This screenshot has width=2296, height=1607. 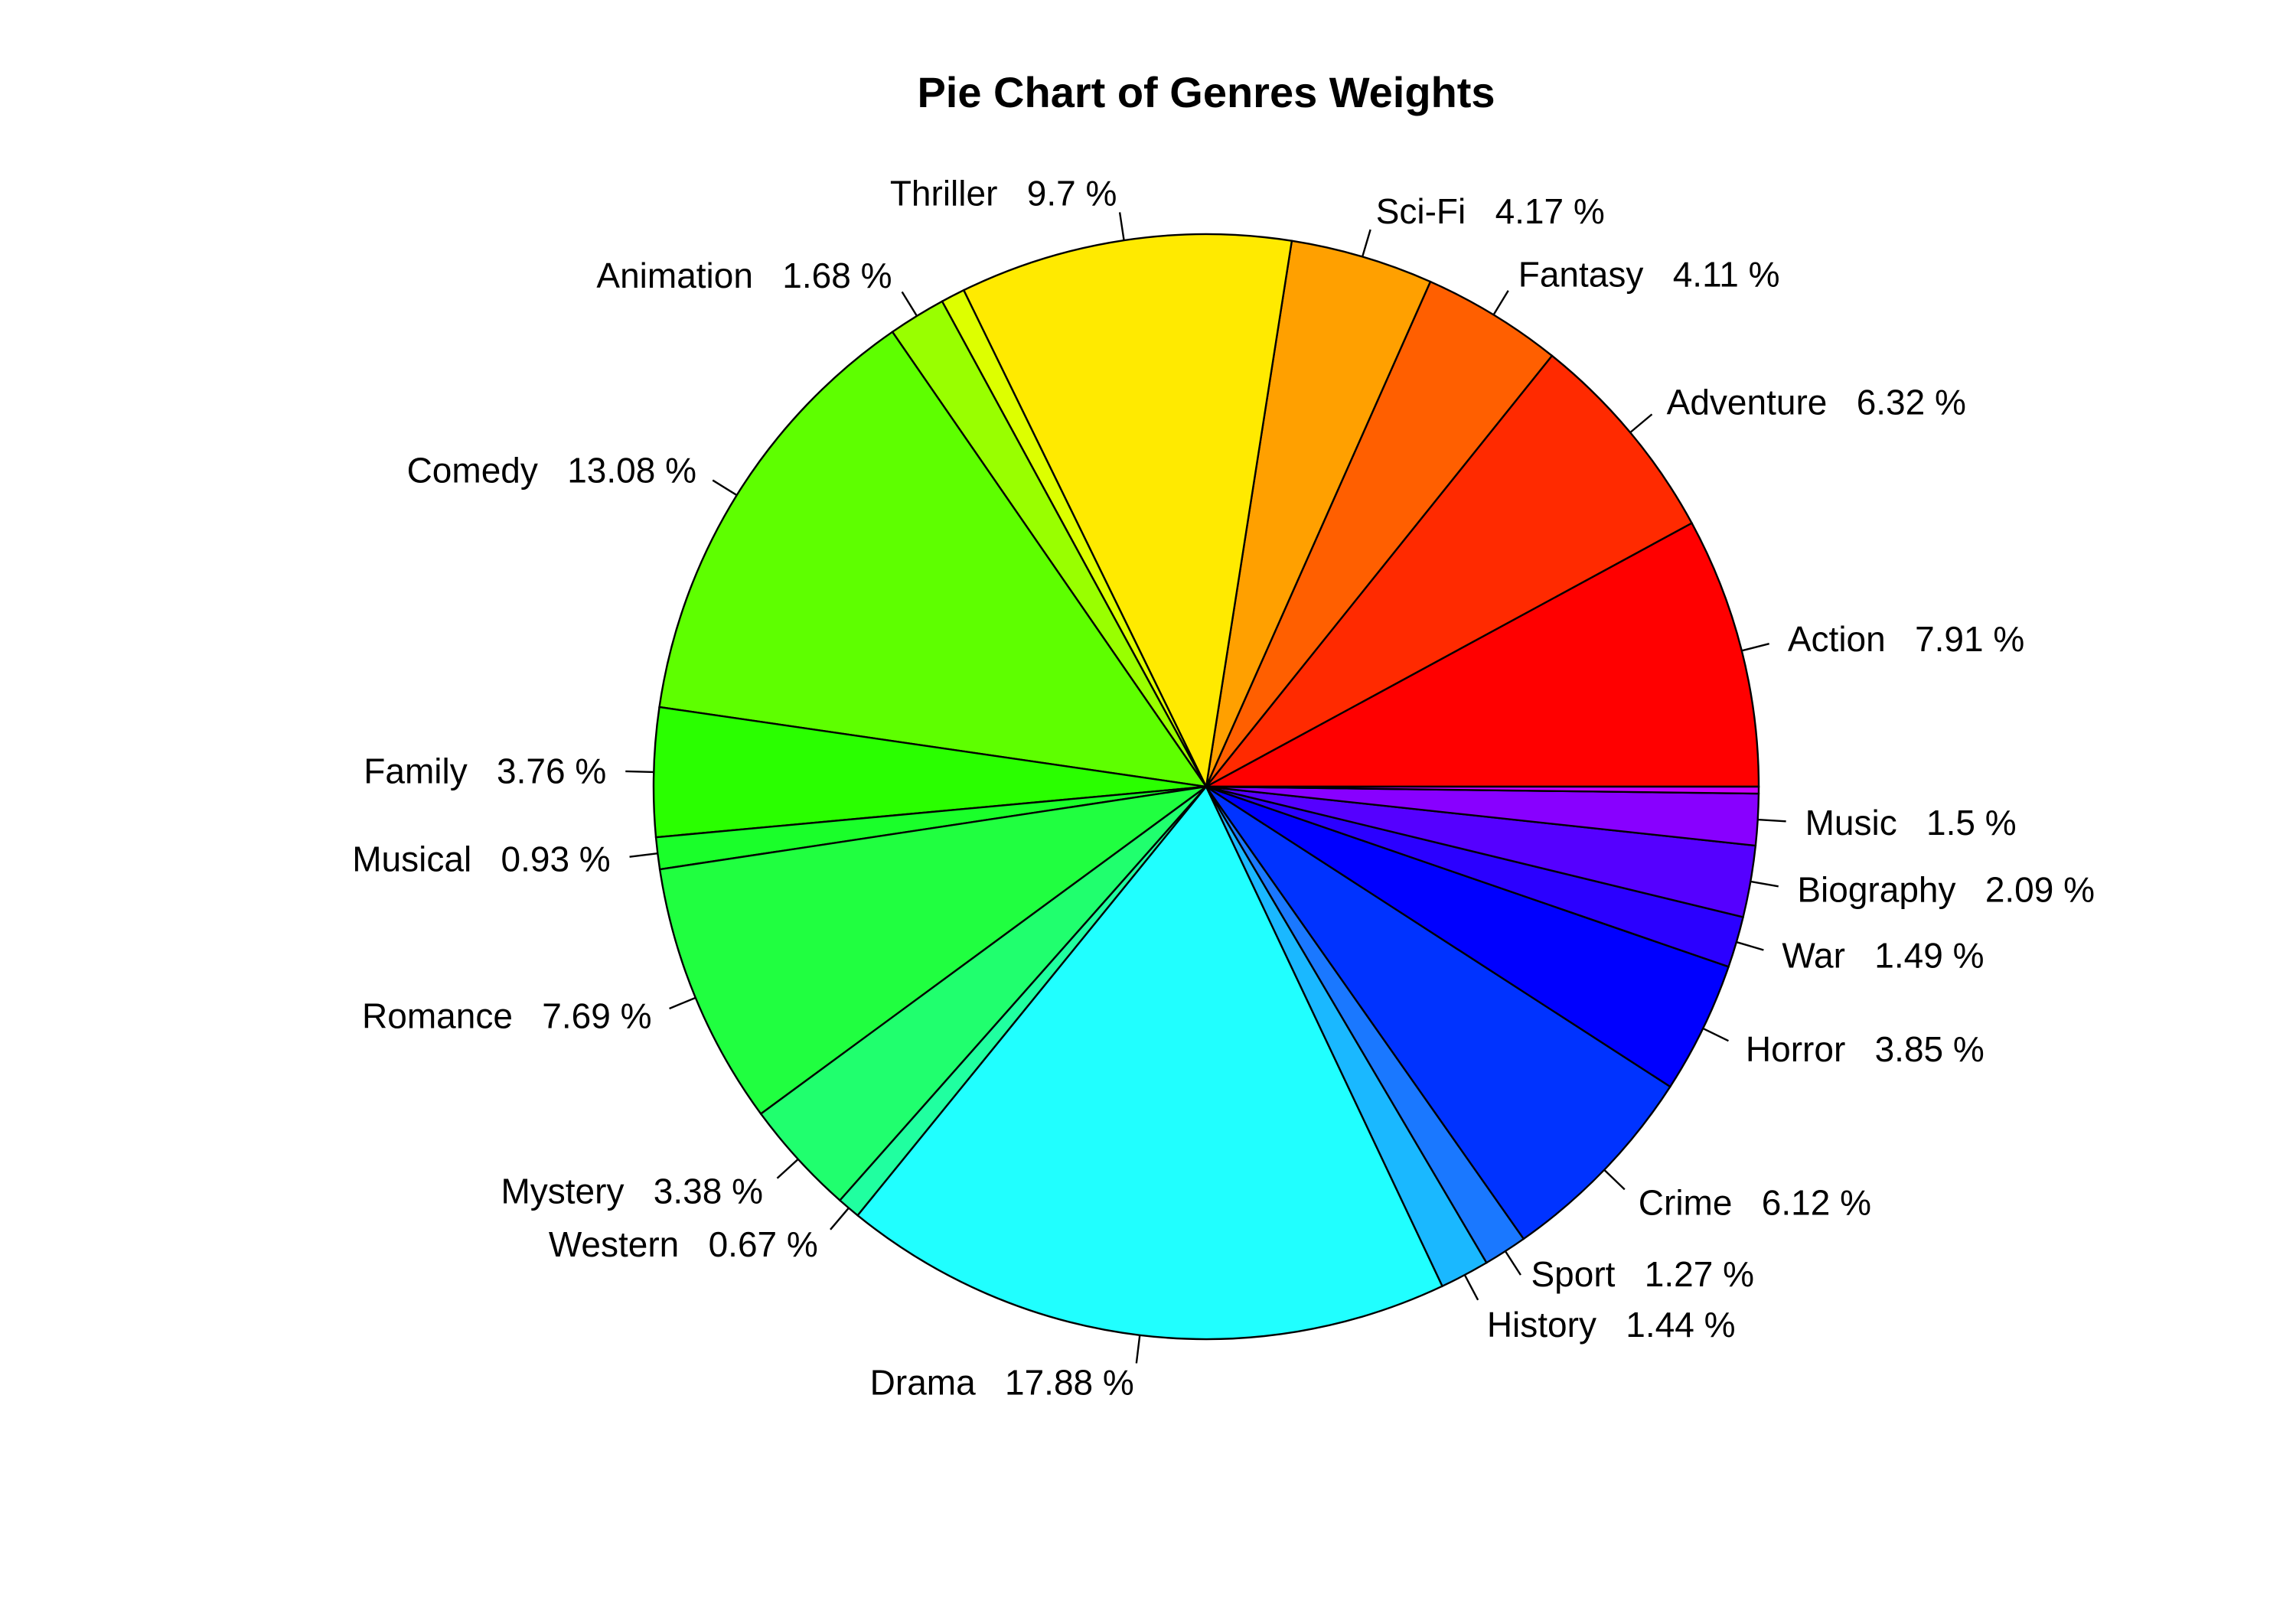 I want to click on leader-line-drama, so click(x=1138, y=1349).